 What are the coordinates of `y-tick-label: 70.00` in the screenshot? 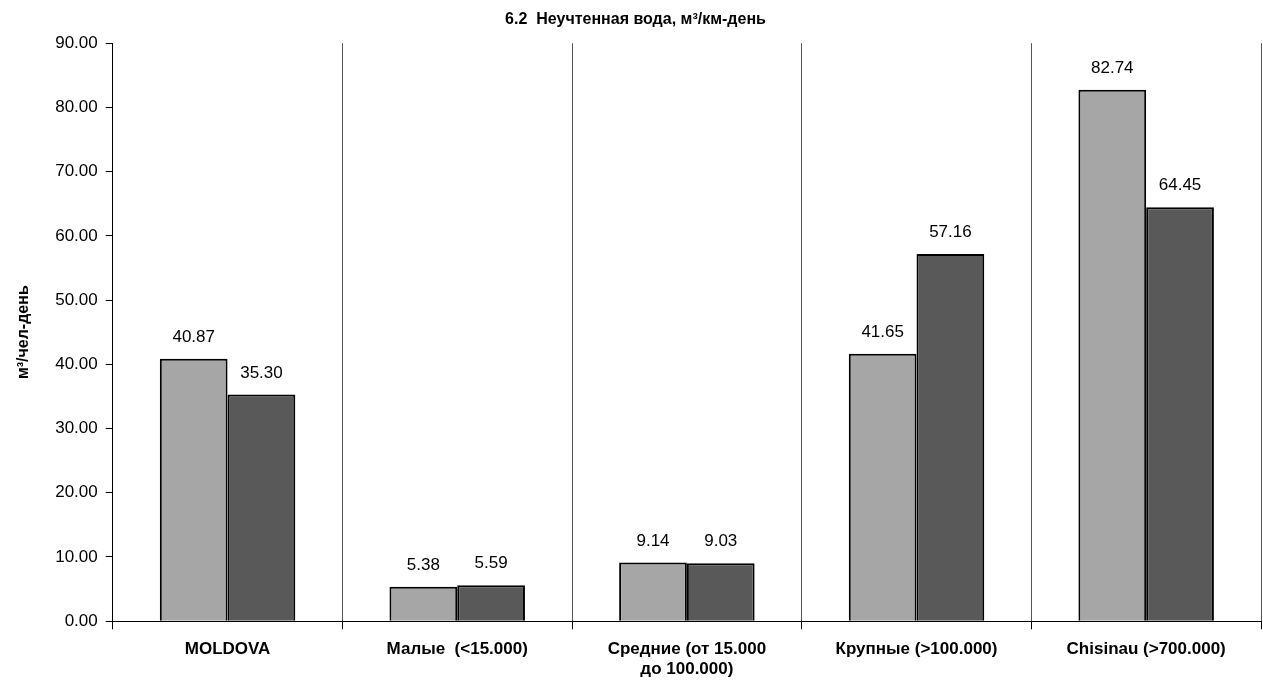 It's located at (76, 171).